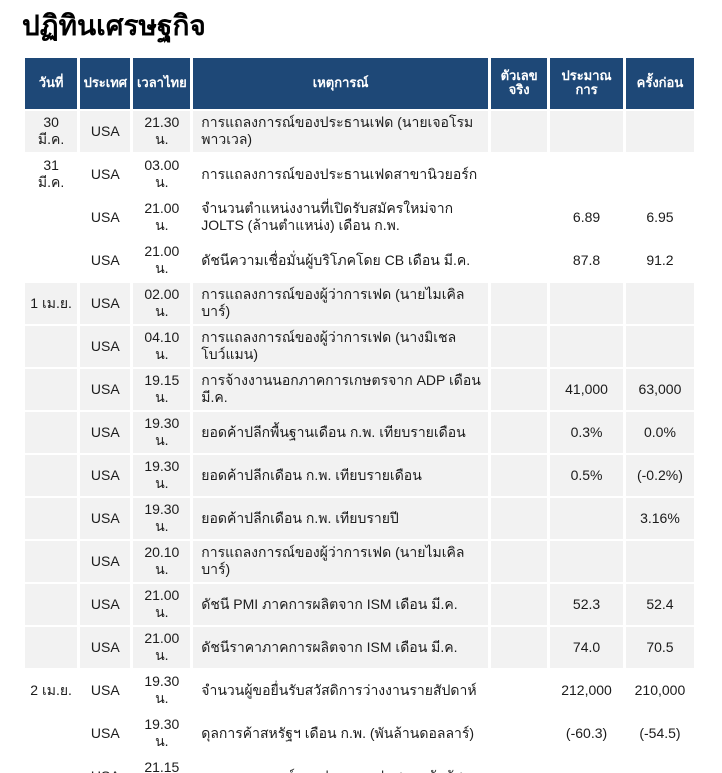  Describe the element at coordinates (659, 604) in the screenshot. I see `previous-cell: 52.4` at that location.